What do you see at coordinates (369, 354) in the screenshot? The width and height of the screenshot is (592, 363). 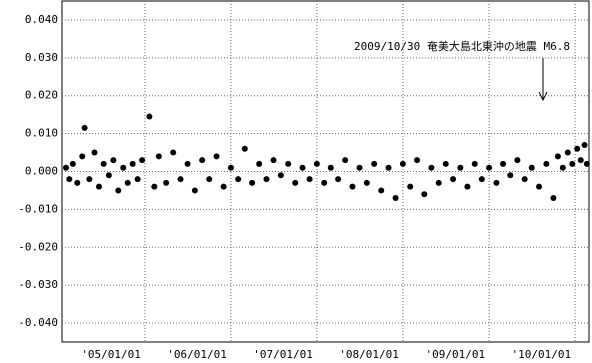 I see `x-tick-label: '08/01/01` at bounding box center [369, 354].